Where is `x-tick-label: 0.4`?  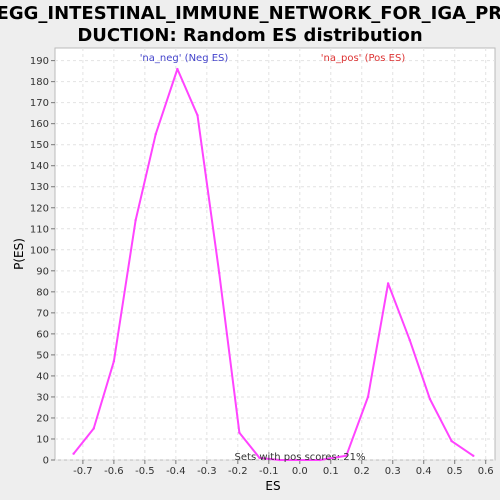 x-tick-label: 0.4 is located at coordinates (424, 471).